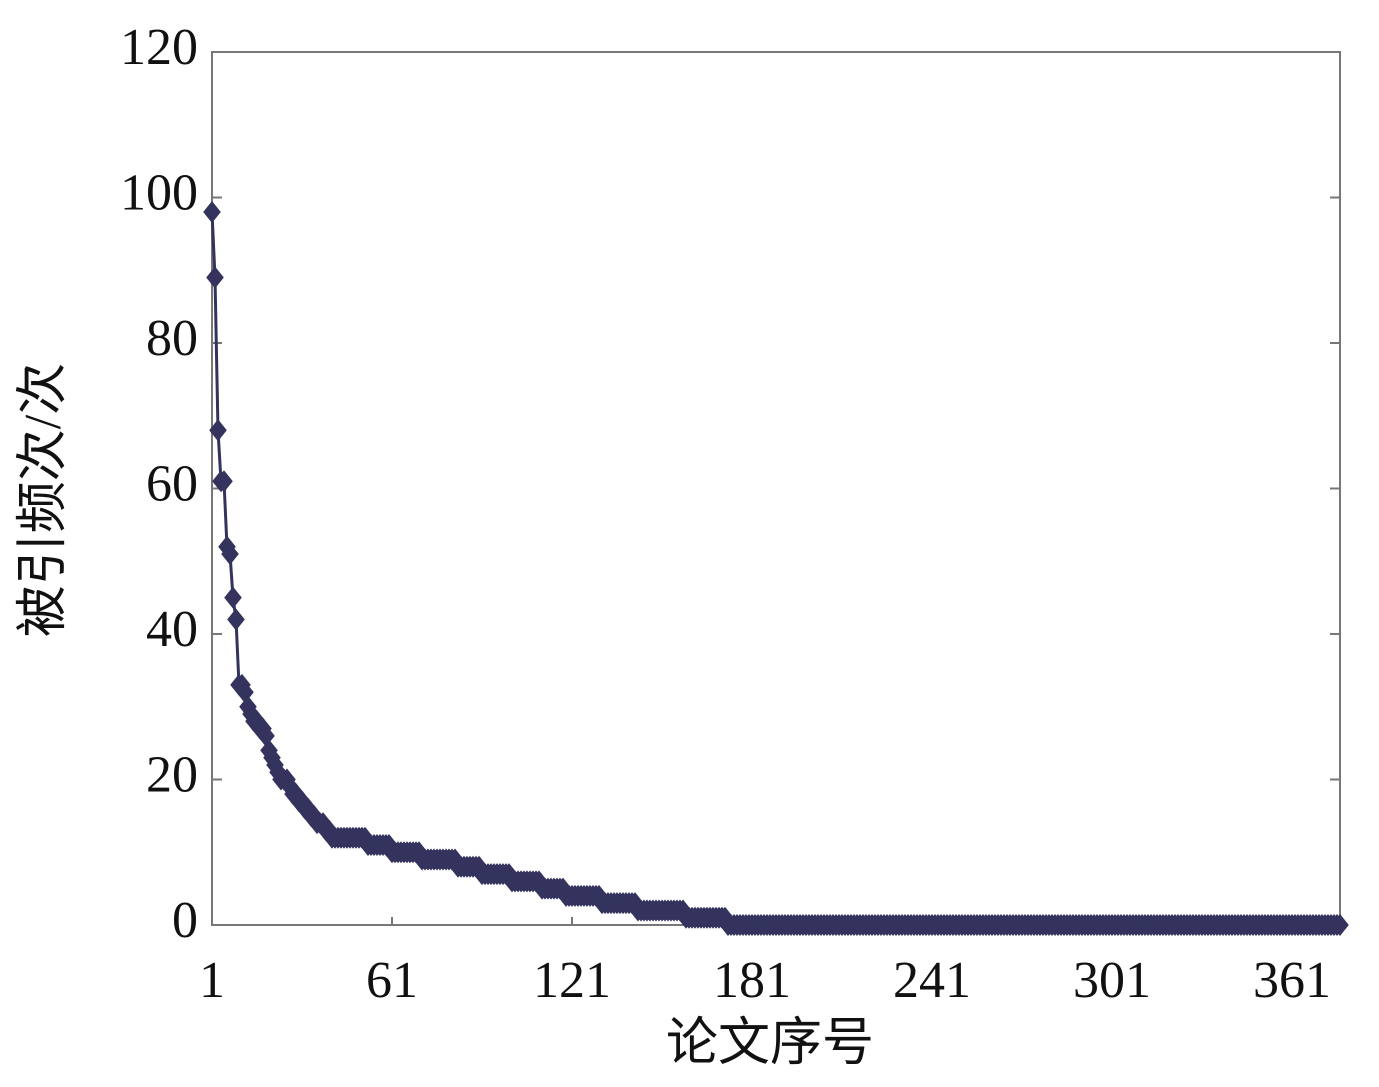  What do you see at coordinates (1112, 980) in the screenshot?
I see `x-tick-label: 301` at bounding box center [1112, 980].